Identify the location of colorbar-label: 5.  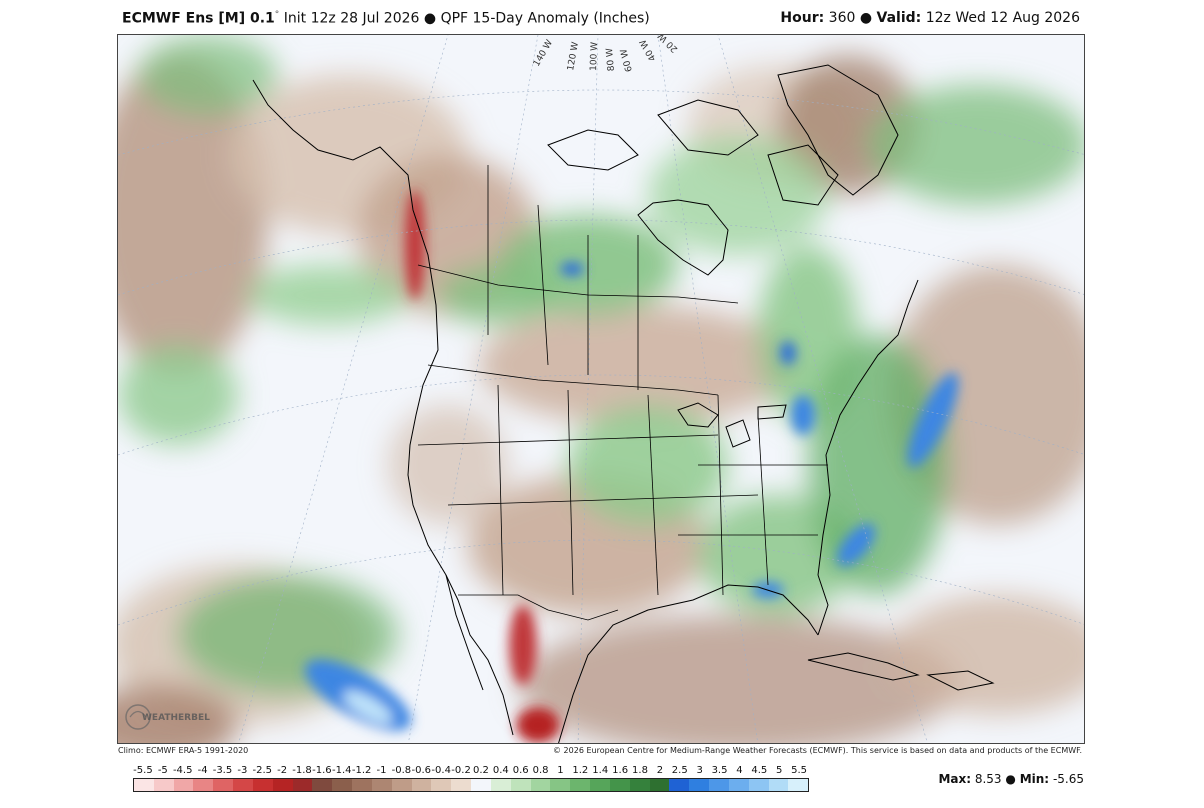
(779, 770).